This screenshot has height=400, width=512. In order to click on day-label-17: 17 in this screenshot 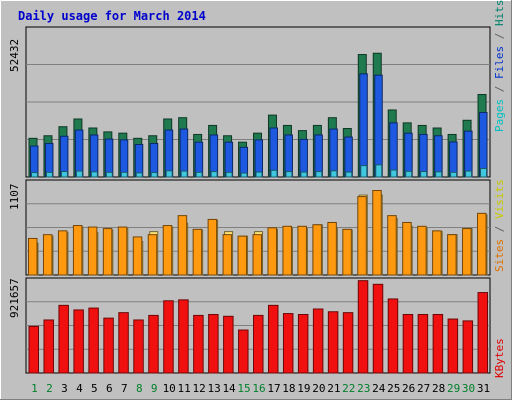, I will do `click(273, 388)`.